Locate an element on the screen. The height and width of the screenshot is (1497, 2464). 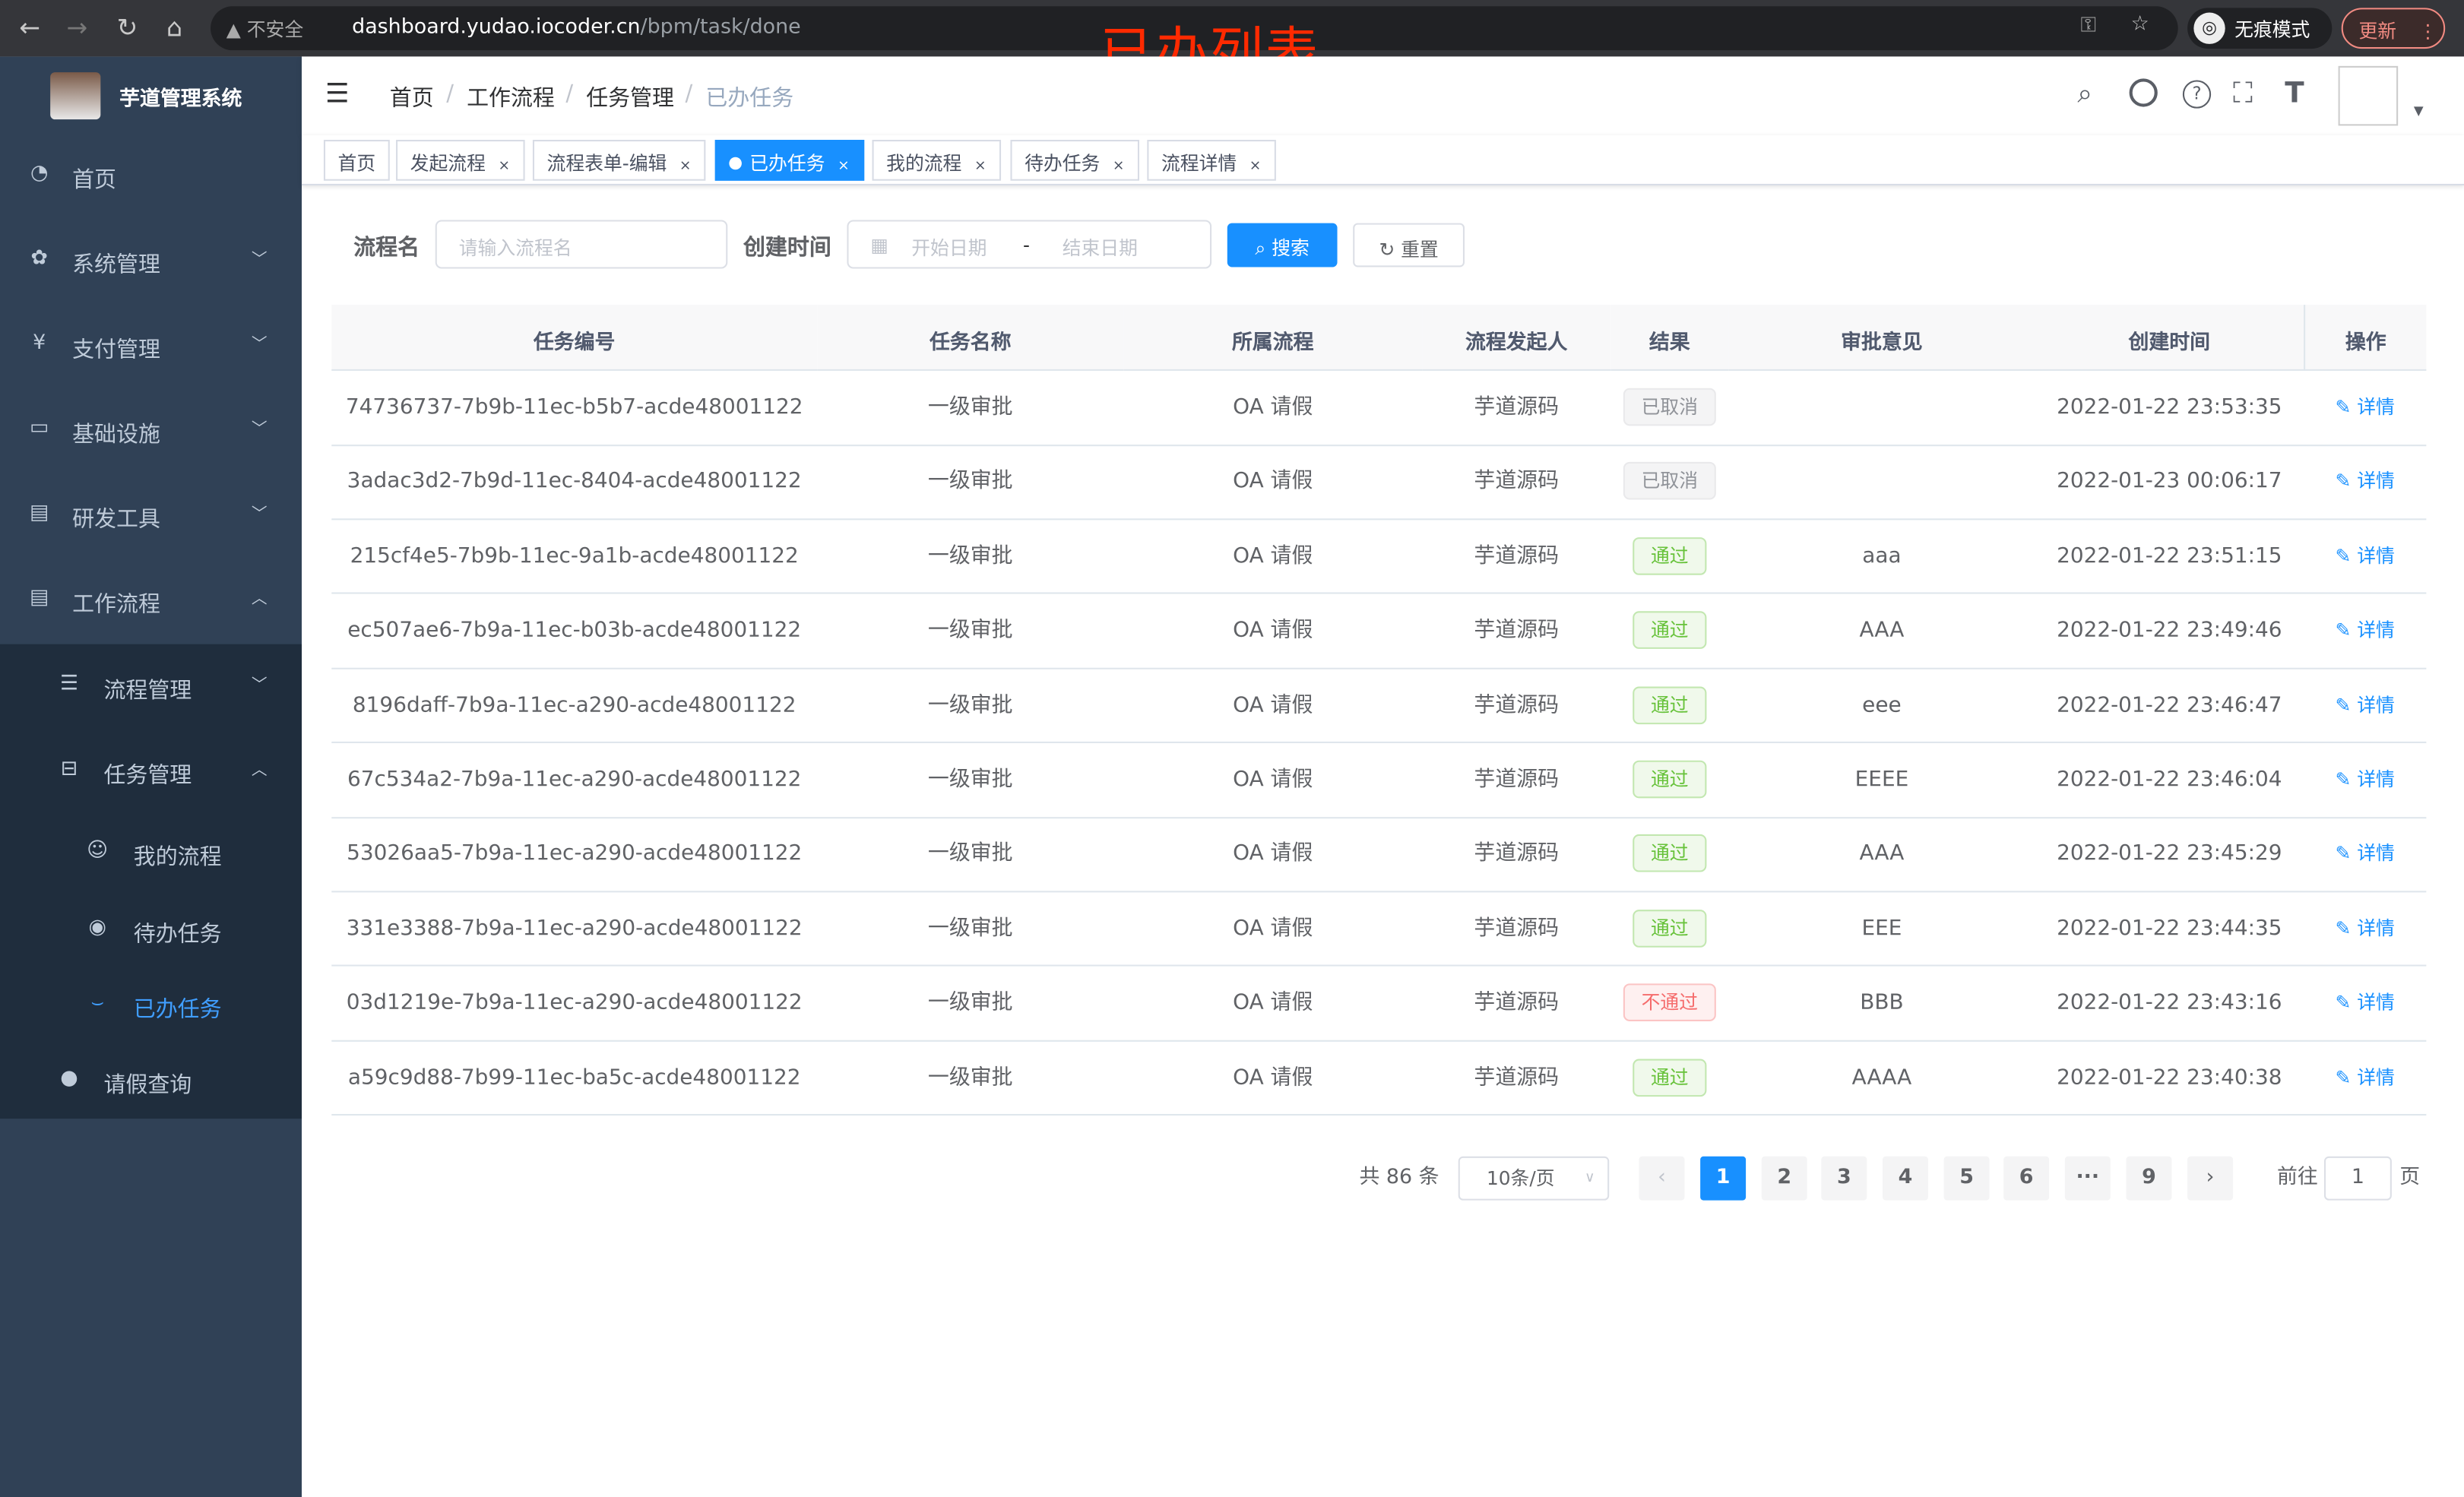
sidebar-item-1: ✿ 系统管理 ﹀ is located at coordinates (151, 262).